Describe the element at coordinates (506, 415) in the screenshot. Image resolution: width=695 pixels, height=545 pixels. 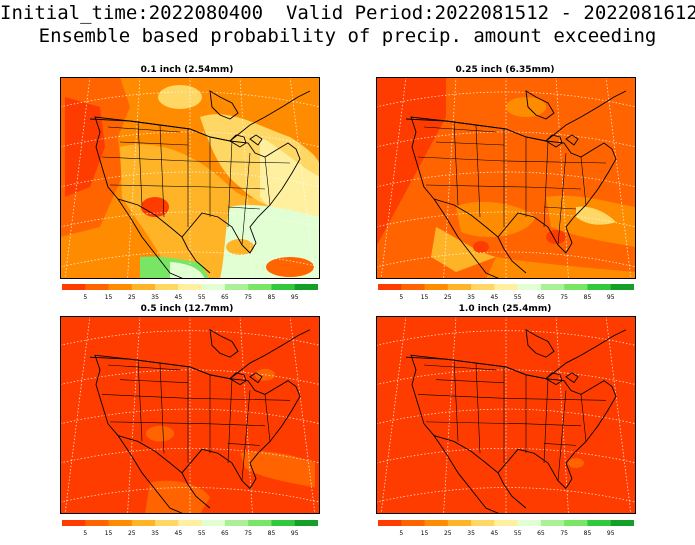
I see `probability-map-1p0-inch` at that location.